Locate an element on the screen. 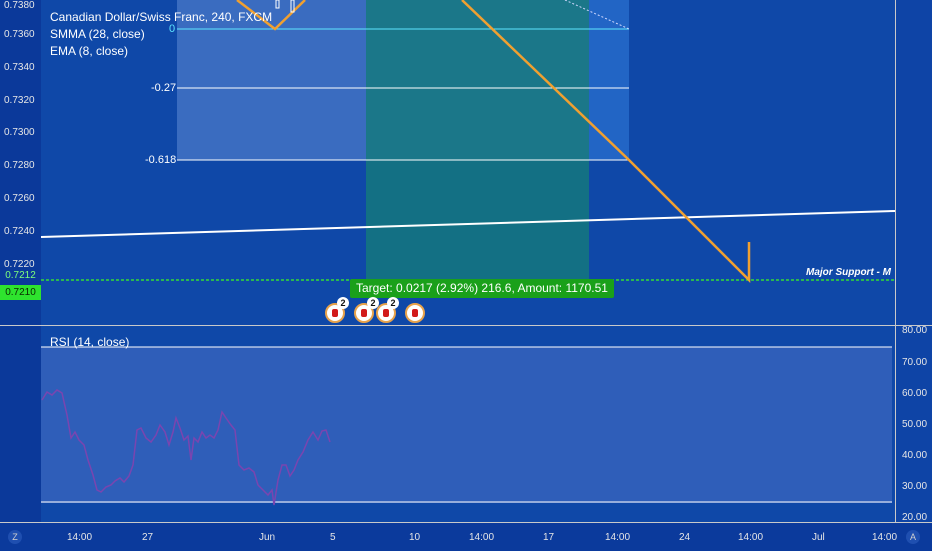  fib-label-027: -0.27 is located at coordinates (164, 88).